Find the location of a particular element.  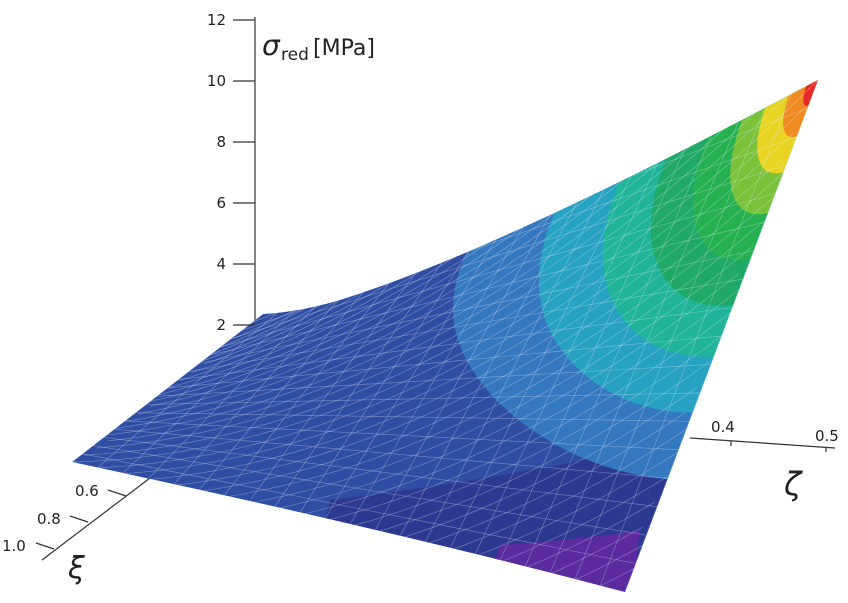

z-axis-subscript: red is located at coordinates (295, 55).